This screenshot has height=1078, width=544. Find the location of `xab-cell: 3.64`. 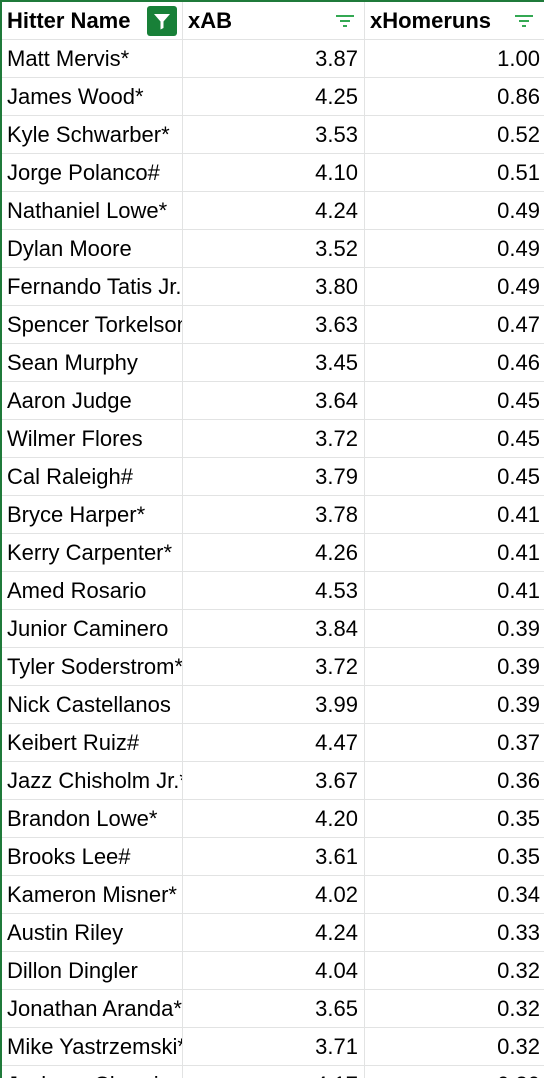

xab-cell: 3.64 is located at coordinates (274, 400).